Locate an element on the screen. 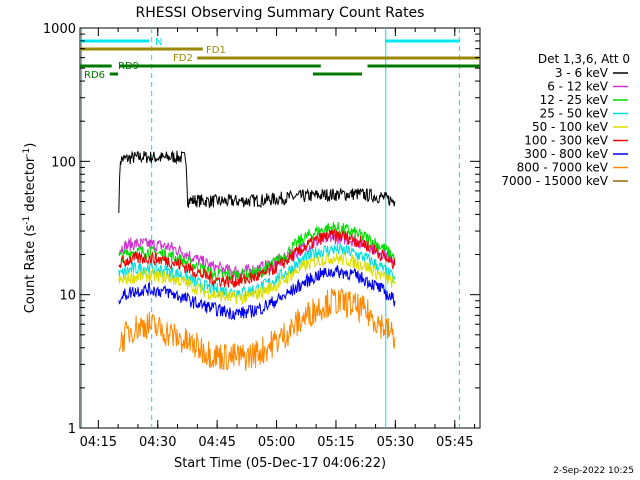  fd2-flag-label: FD2 is located at coordinates (183, 58).